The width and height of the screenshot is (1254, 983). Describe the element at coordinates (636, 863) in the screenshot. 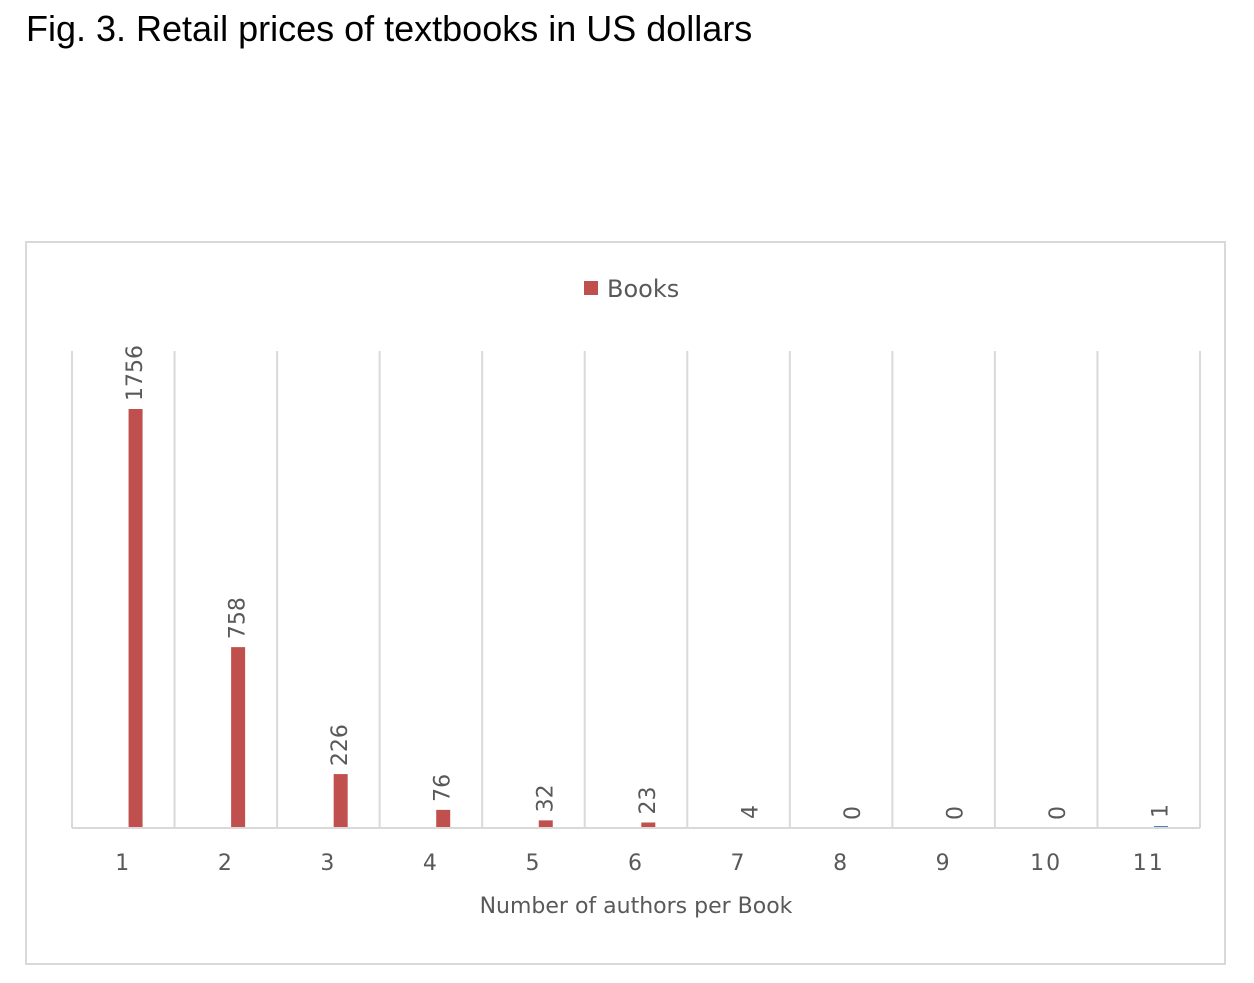

I see `x-tick-6: 6` at that location.